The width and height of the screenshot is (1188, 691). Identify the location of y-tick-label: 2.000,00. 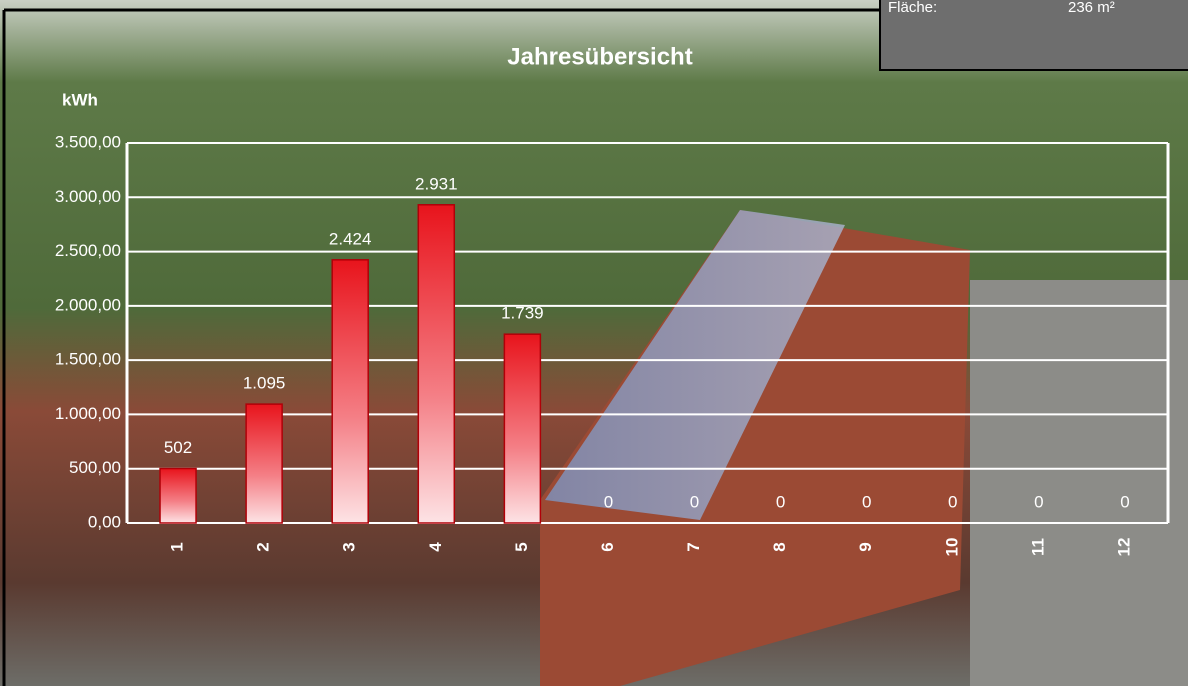
(88, 304).